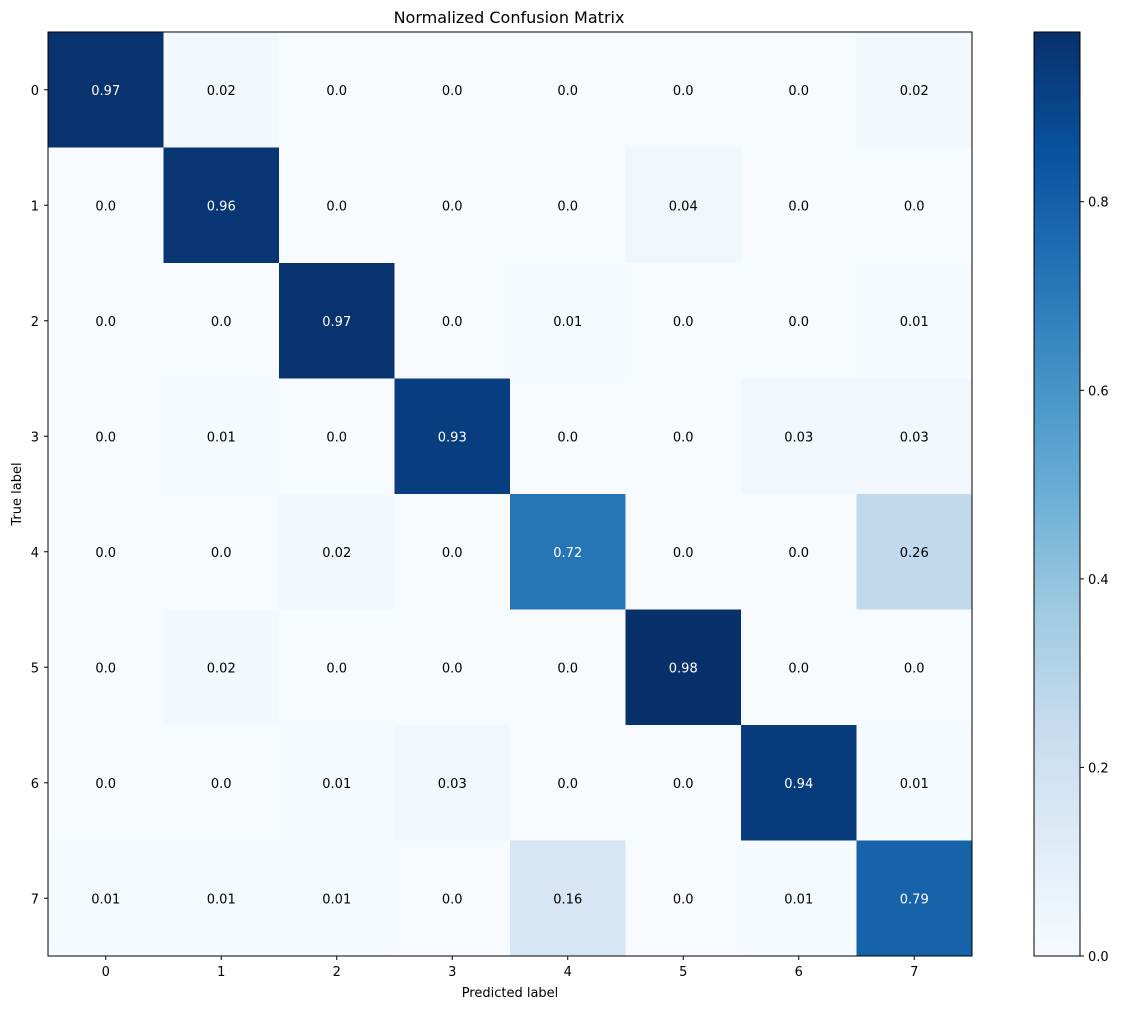 This screenshot has height=1009, width=1122. I want to click on x-tick-label: 4, so click(568, 972).